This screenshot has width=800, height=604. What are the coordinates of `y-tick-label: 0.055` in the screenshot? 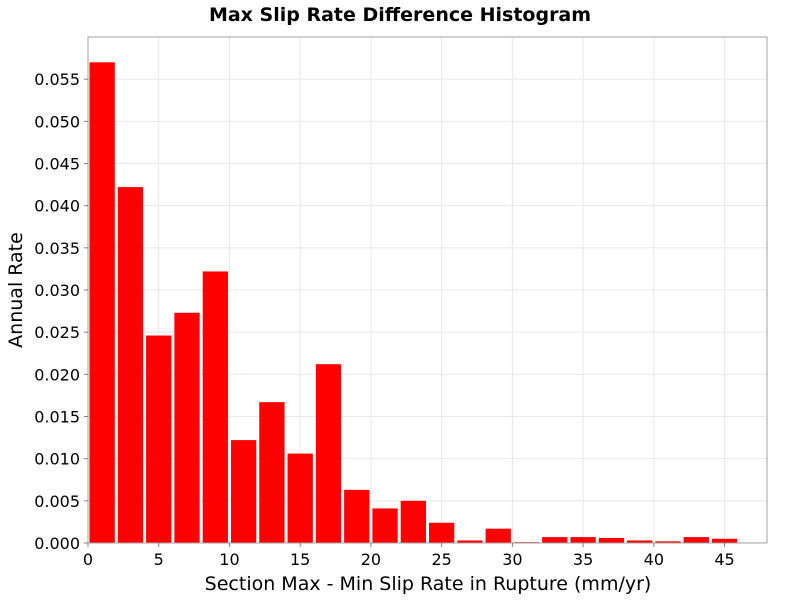 It's located at (57, 79).